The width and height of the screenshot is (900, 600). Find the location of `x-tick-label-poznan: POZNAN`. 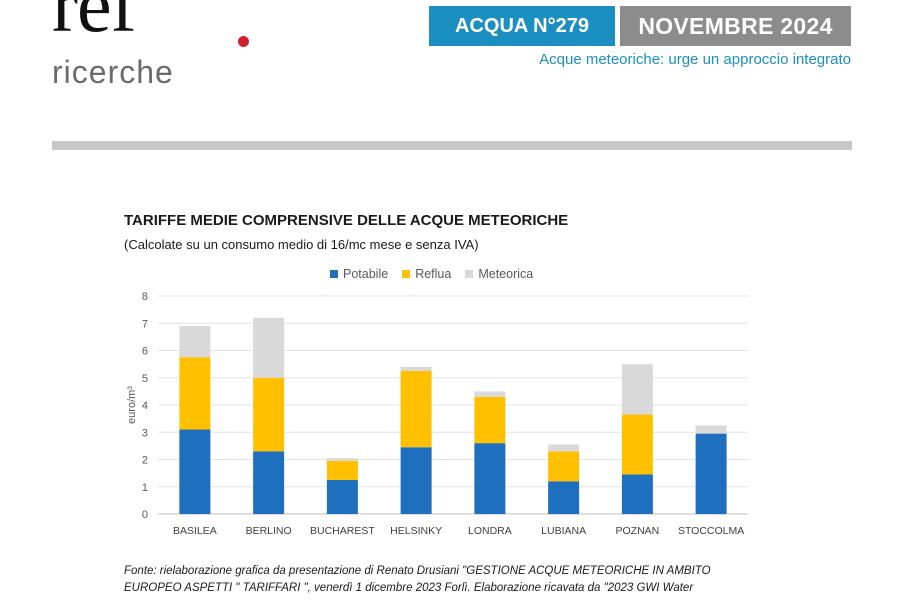

x-tick-label-poznan: POZNAN is located at coordinates (637, 531).